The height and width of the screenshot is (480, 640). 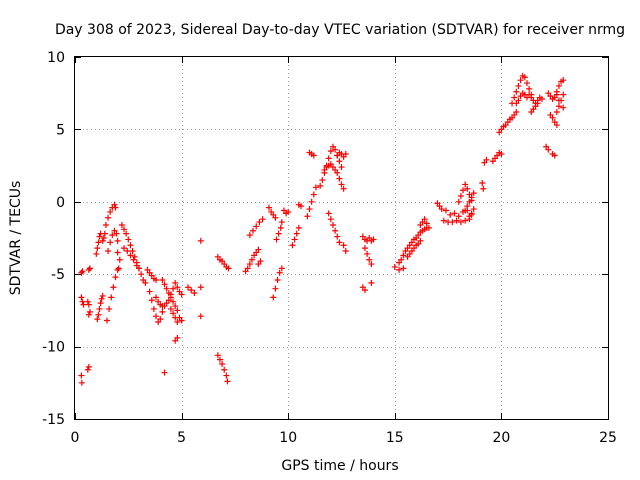 What do you see at coordinates (56, 58) in the screenshot?
I see `y-tick-label: 10` at bounding box center [56, 58].